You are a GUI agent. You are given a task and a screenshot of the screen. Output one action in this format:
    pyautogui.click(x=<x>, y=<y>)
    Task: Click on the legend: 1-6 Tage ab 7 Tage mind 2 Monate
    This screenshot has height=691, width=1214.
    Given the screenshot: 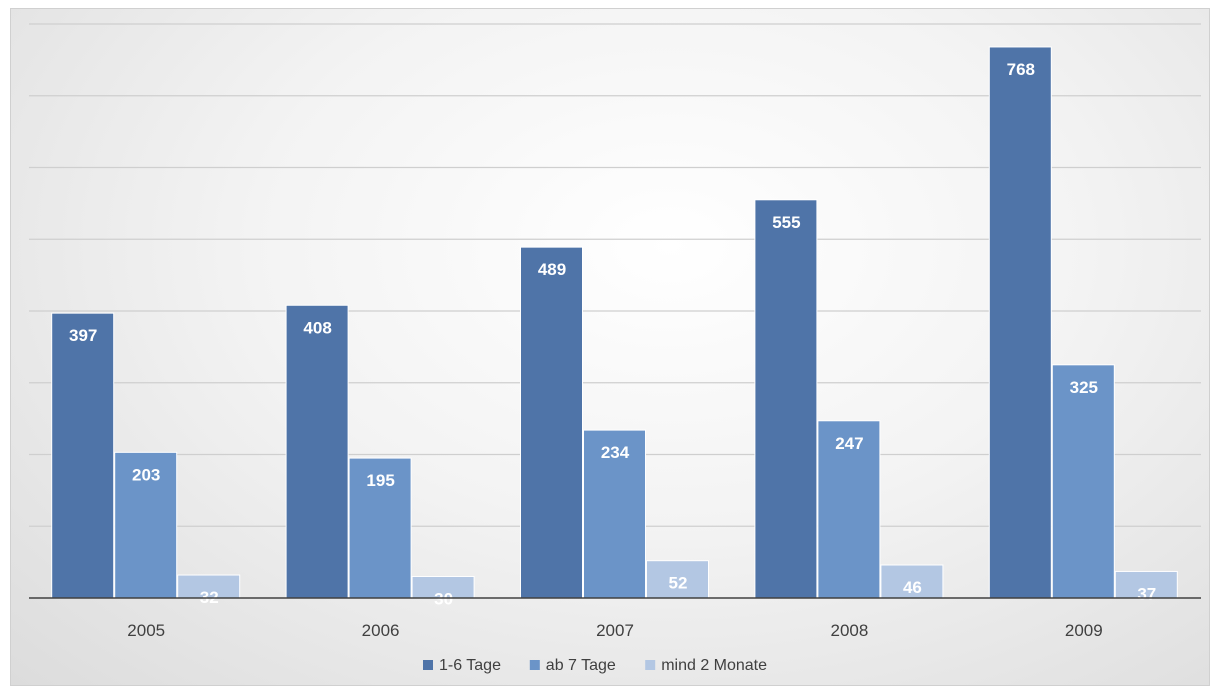 What is the action you would take?
    pyautogui.click(x=595, y=665)
    